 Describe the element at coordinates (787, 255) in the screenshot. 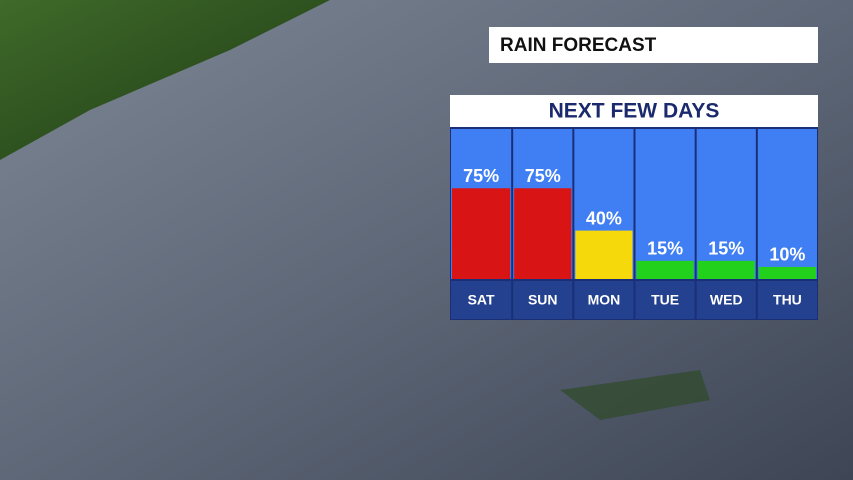

I see `value-label: 10%` at that location.